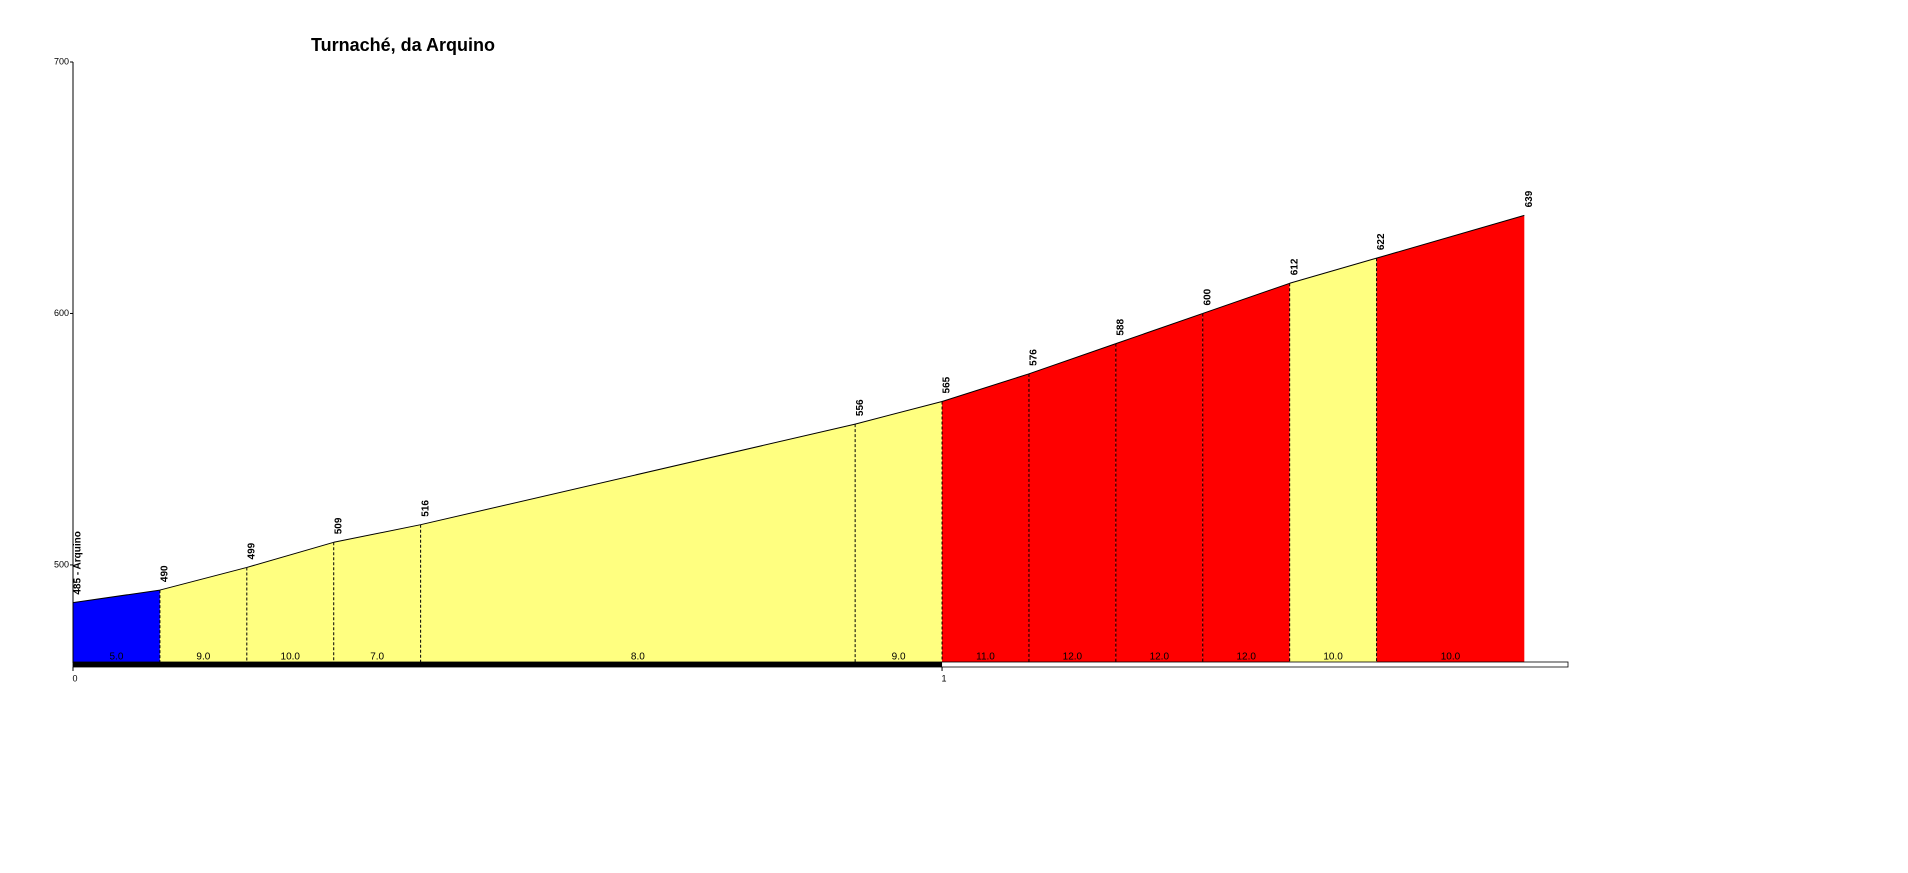 The image size is (1908, 873). Describe the element at coordinates (338, 525) in the screenshot. I see `elevation-label: 509` at that location.